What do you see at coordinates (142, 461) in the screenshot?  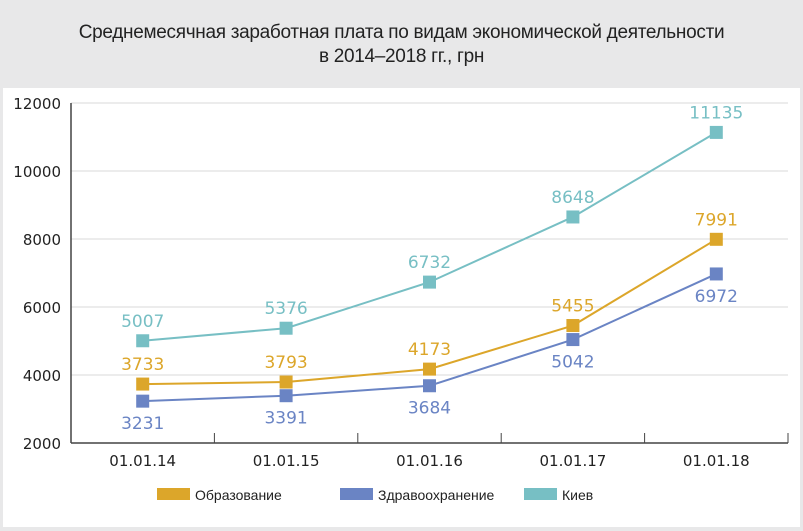 I see `x-tick-label: 01.01.14` at bounding box center [142, 461].